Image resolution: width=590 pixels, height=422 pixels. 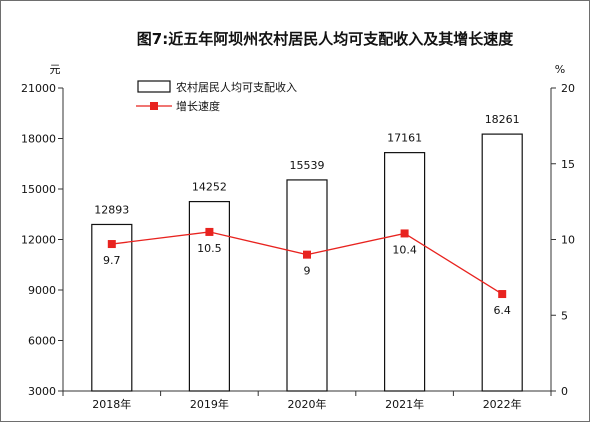 I want to click on x-tick-label: 2022年, so click(x=502, y=404).